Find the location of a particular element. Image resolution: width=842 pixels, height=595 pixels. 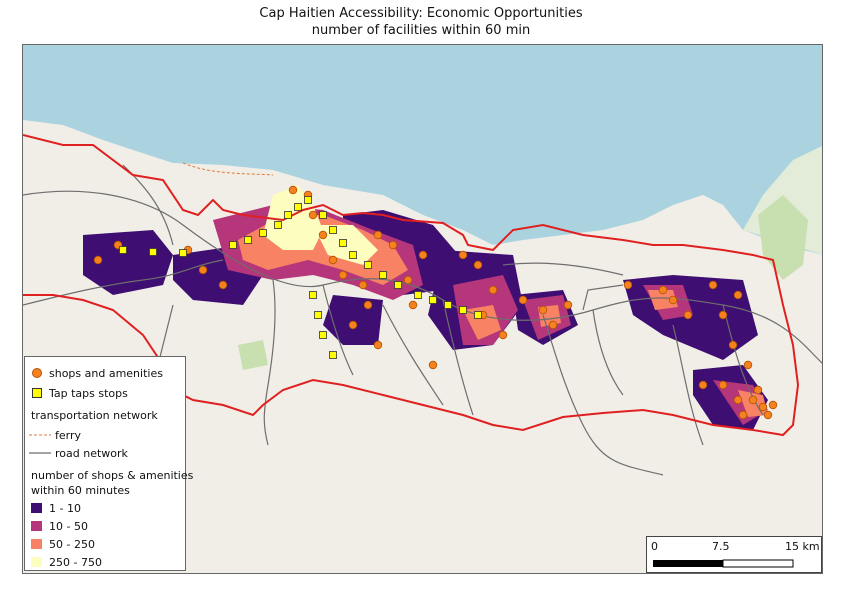

legend-class-label: 1 - 10 is located at coordinates (65, 508).